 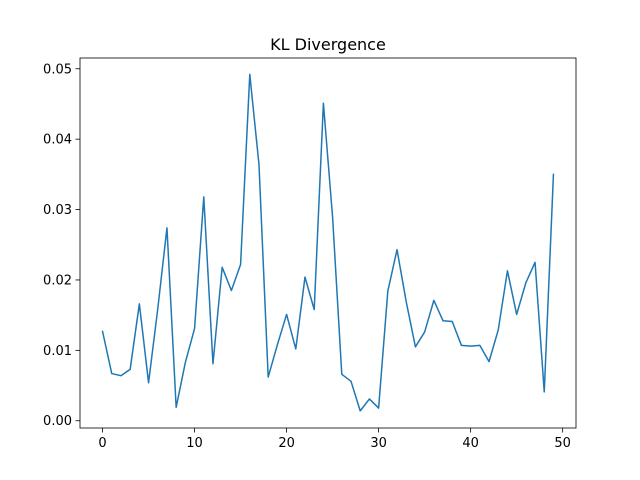 I want to click on x-tick-label: 10, so click(x=194, y=443).